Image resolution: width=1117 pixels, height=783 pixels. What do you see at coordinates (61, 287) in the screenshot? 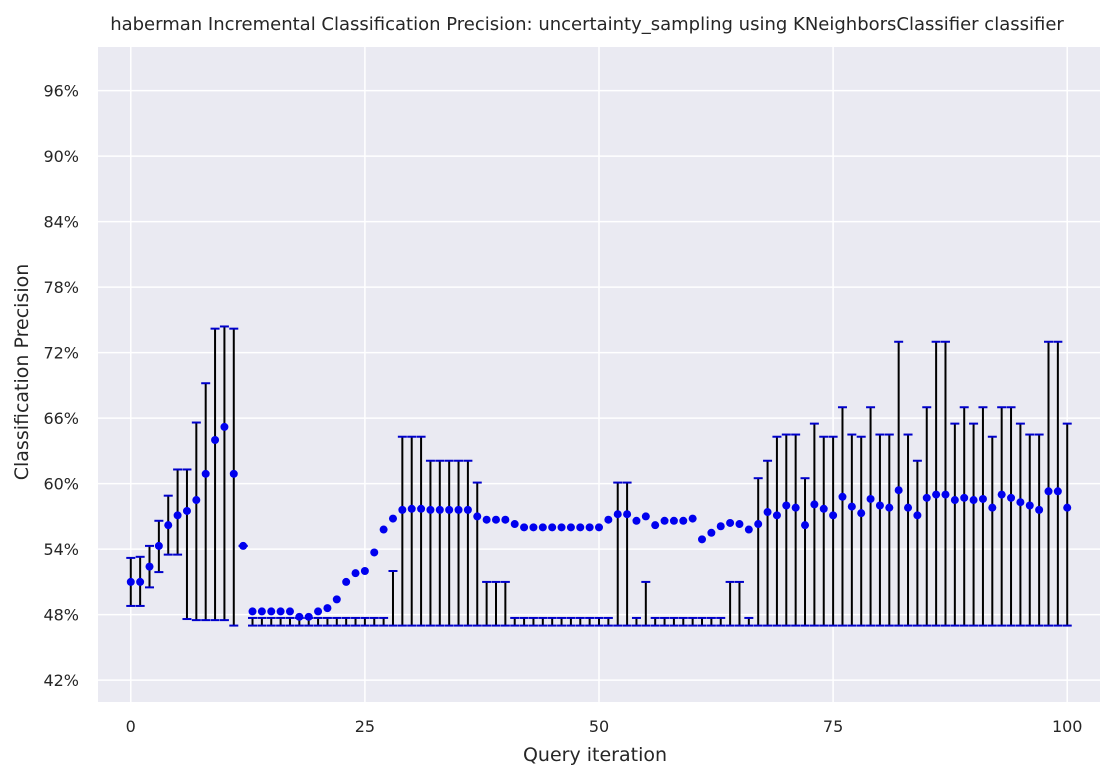
I see `y-tick-label: 78%` at bounding box center [61, 287].